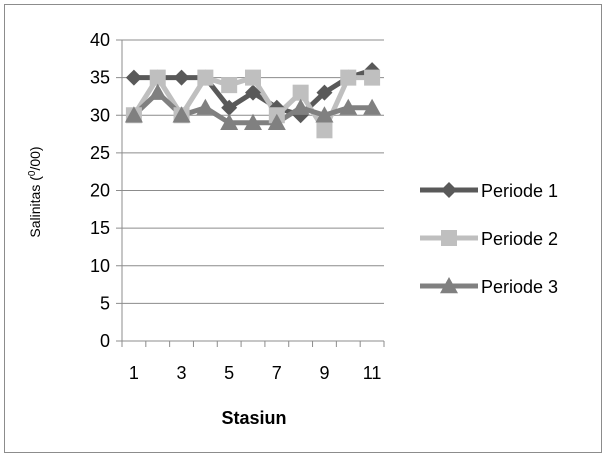 This screenshot has width=608, height=459. Describe the element at coordinates (105, 341) in the screenshot. I see `y-tick-label: 0` at that location.